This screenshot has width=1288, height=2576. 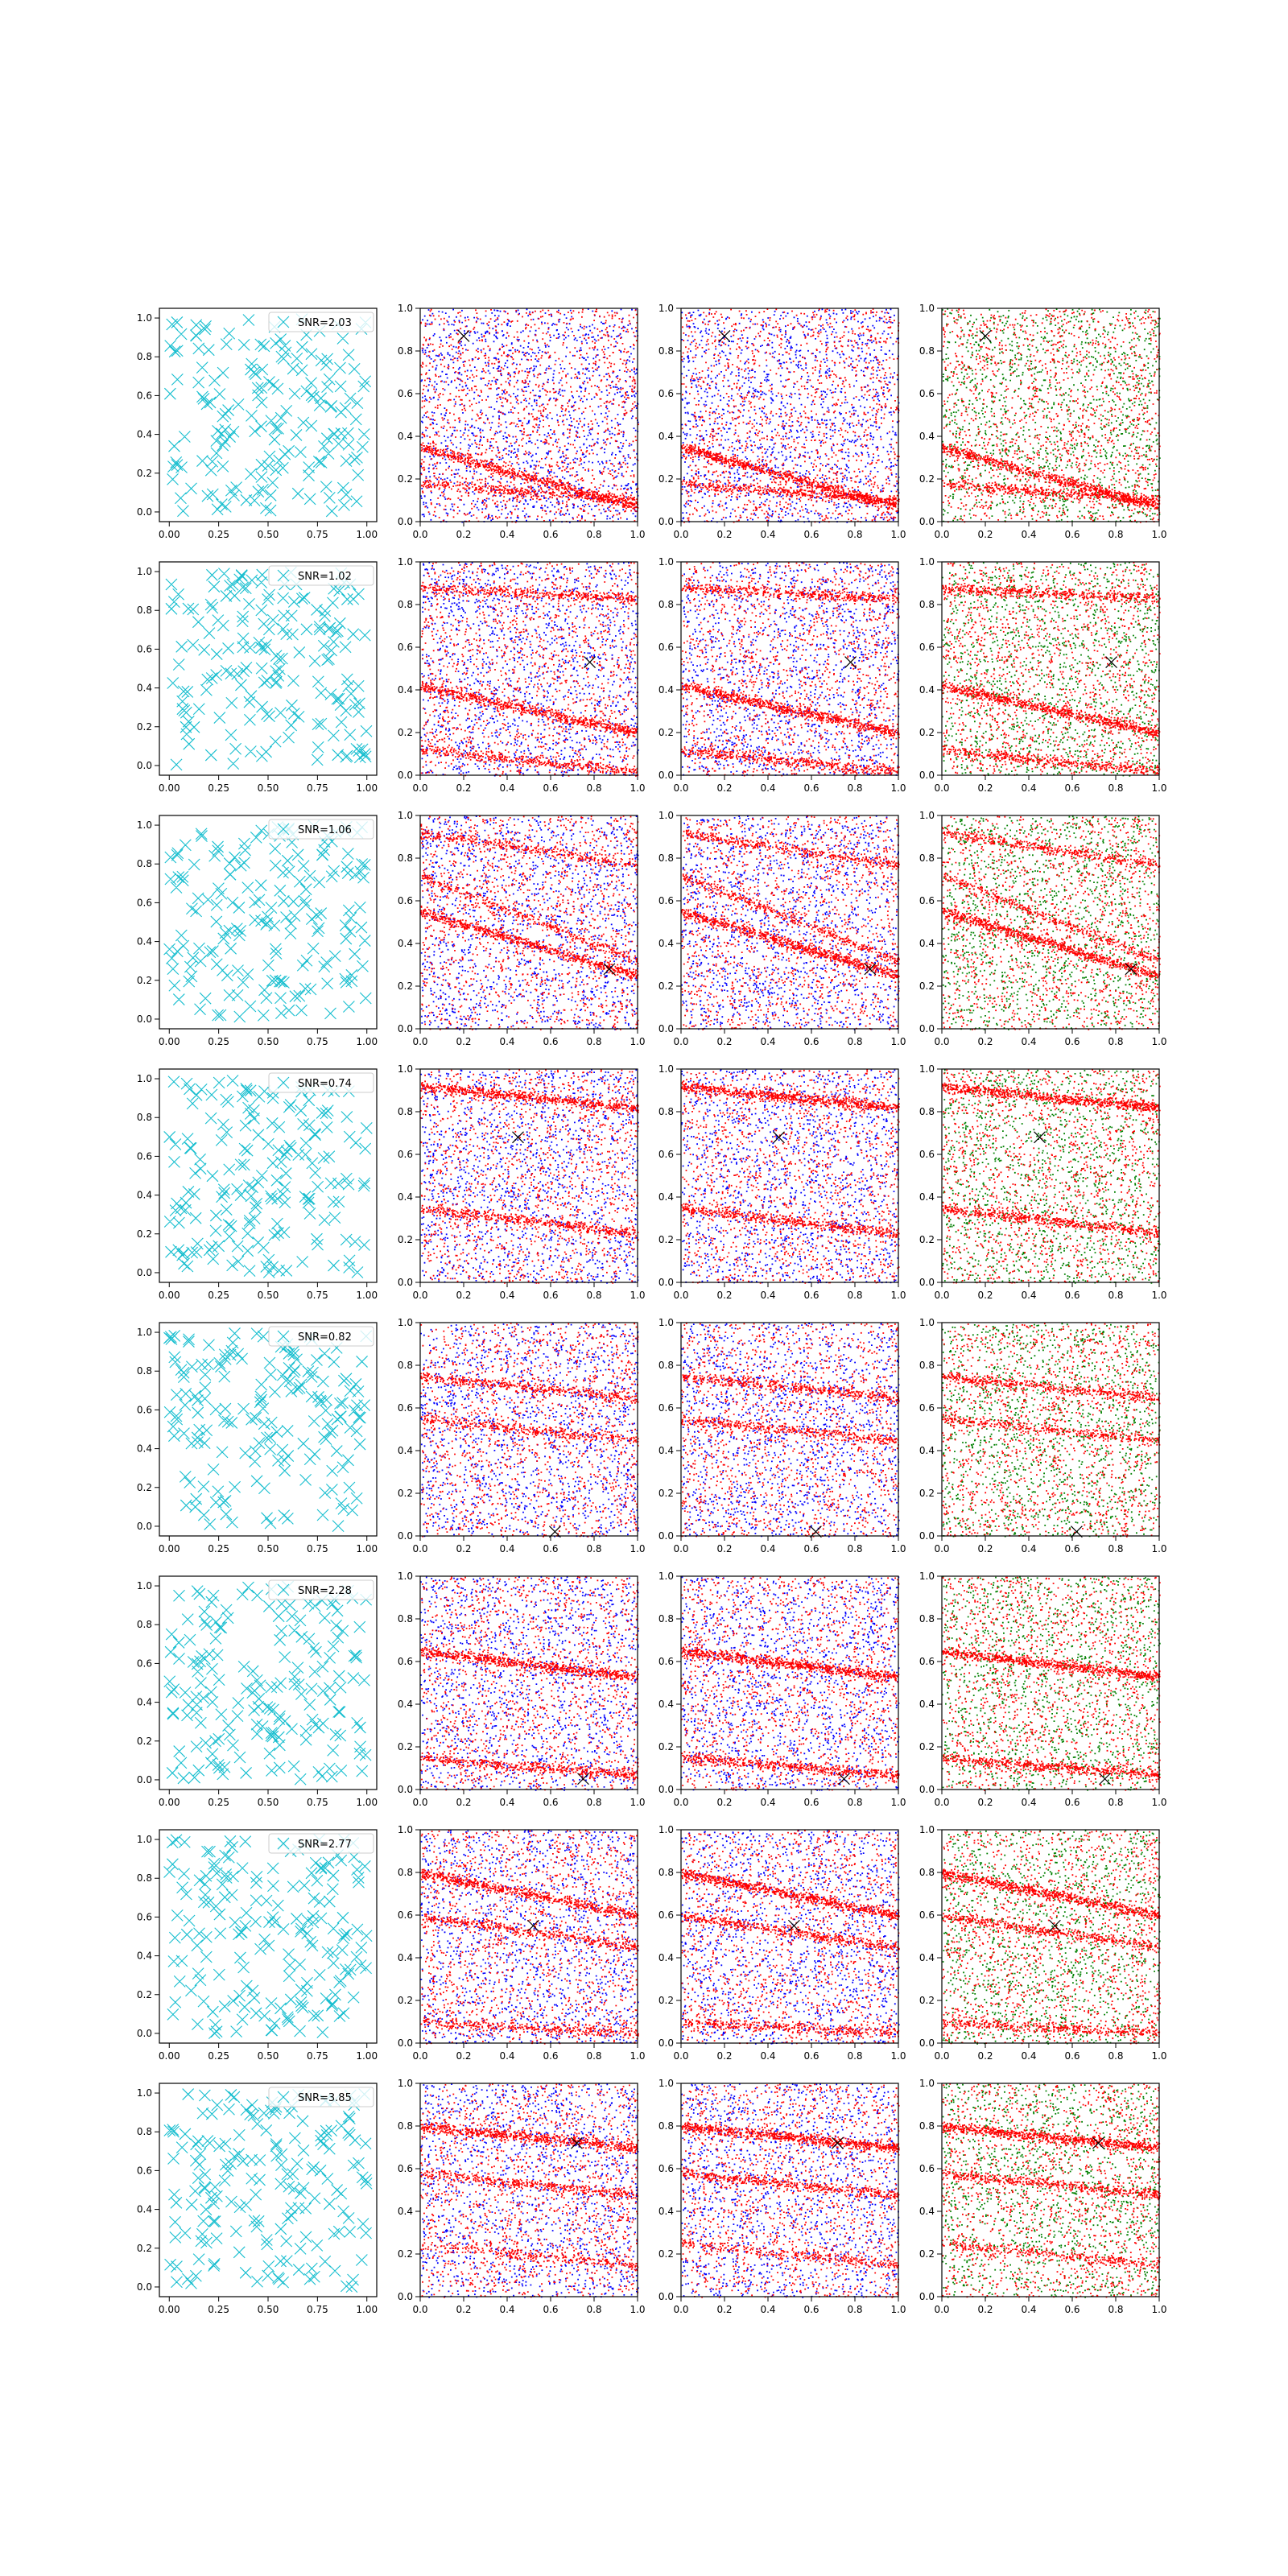 I want to click on legend: SNR=0.82, so click(x=321, y=1336).